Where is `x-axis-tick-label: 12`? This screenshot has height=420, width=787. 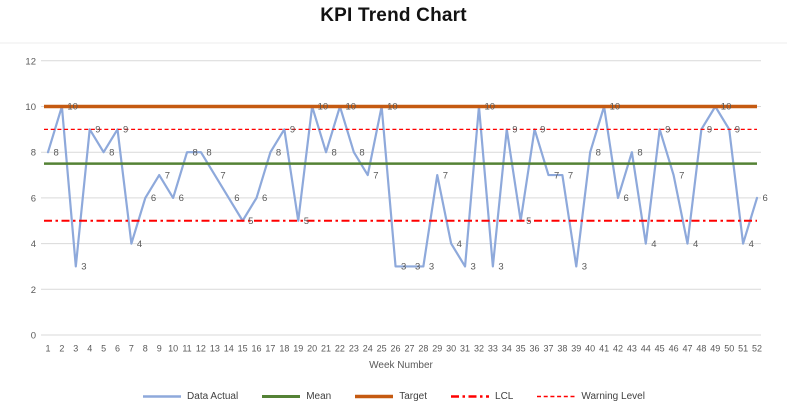
x-axis-tick-label: 12 is located at coordinates (201, 349).